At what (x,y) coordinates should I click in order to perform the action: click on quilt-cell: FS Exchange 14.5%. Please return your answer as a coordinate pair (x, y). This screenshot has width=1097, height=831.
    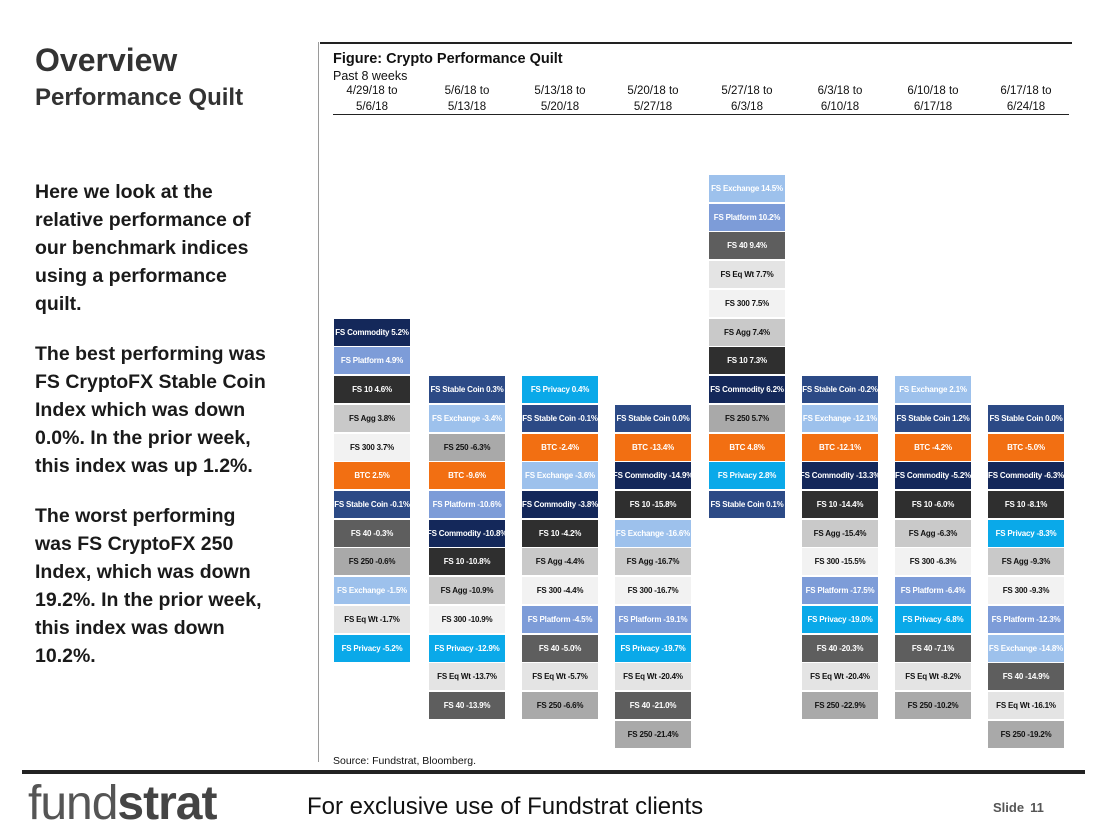
    Looking at the image, I should click on (747, 188).